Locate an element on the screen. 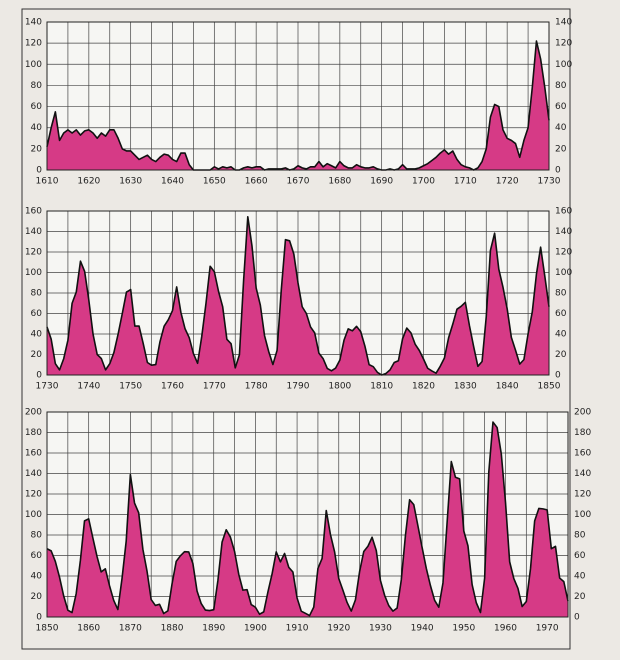 Image resolution: width=620 pixels, height=660 pixels. x-tick-label: 1830 is located at coordinates (465, 387).